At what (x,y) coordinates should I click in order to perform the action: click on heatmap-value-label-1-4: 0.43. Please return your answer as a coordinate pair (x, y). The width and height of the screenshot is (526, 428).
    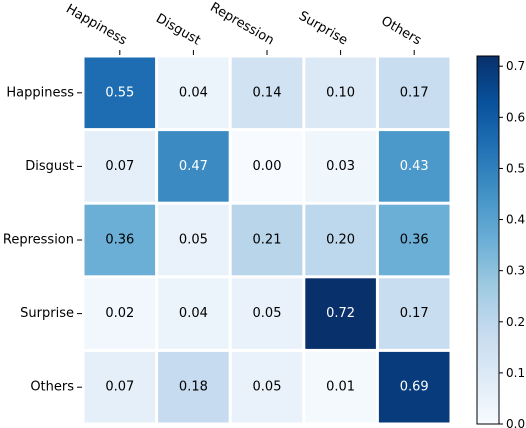
    Looking at the image, I should click on (414, 166).